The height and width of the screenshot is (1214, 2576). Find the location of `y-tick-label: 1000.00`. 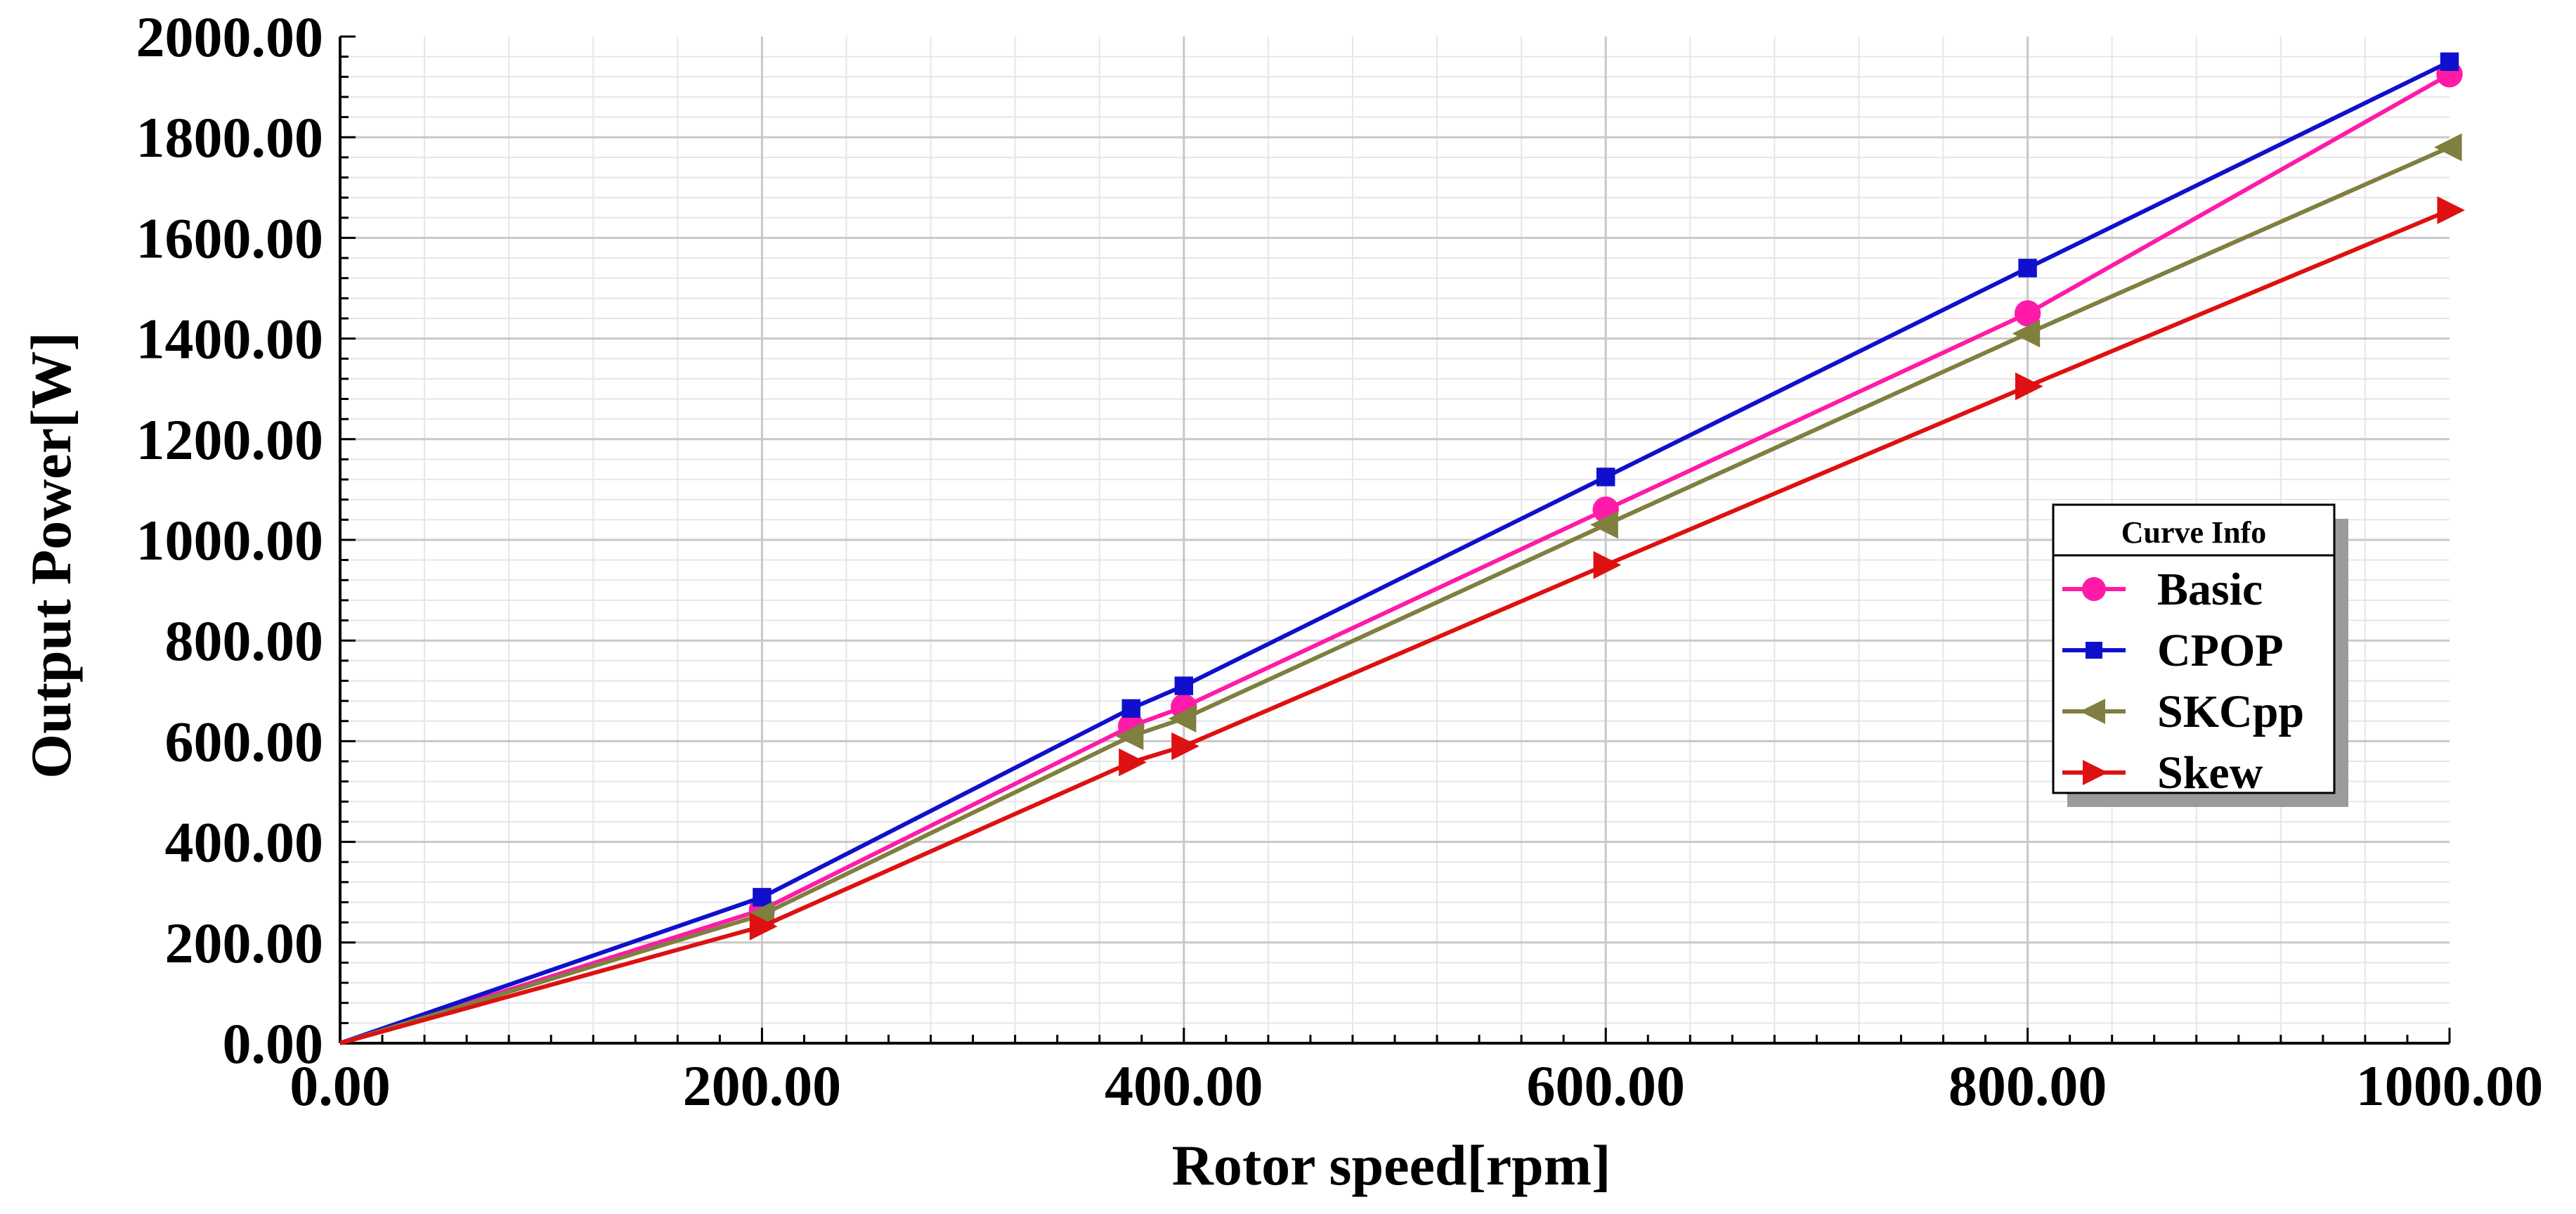

y-tick-label: 1000.00 is located at coordinates (230, 540).